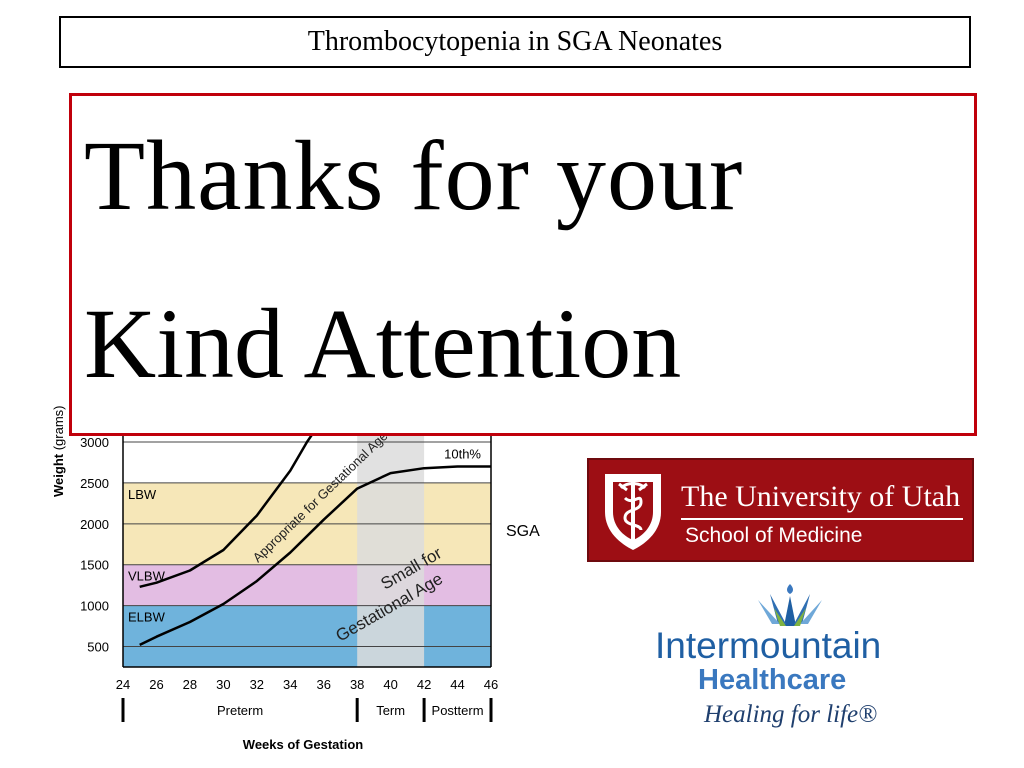  Describe the element at coordinates (357, 684) in the screenshot. I see `x-tick-label: 38` at that location.